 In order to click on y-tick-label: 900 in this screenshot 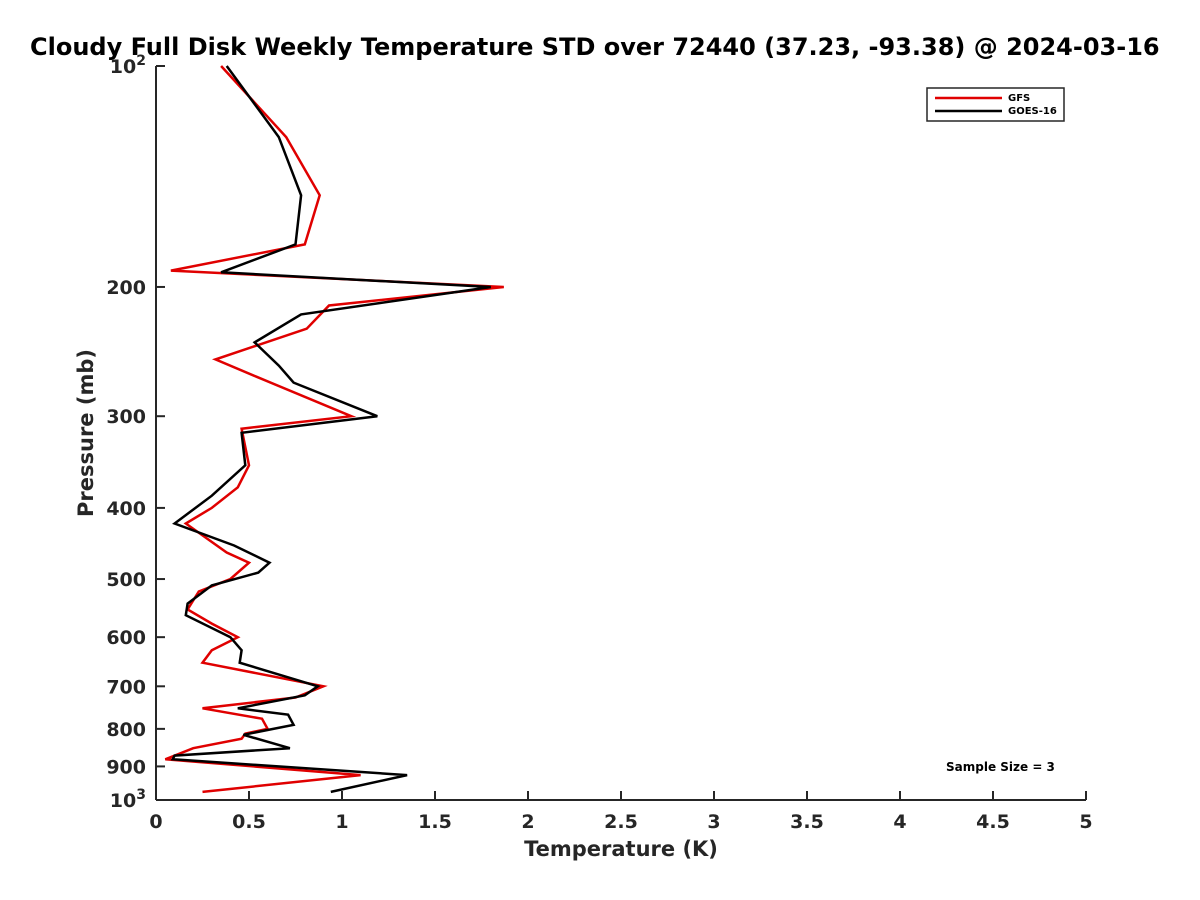, I will do `click(126, 767)`.